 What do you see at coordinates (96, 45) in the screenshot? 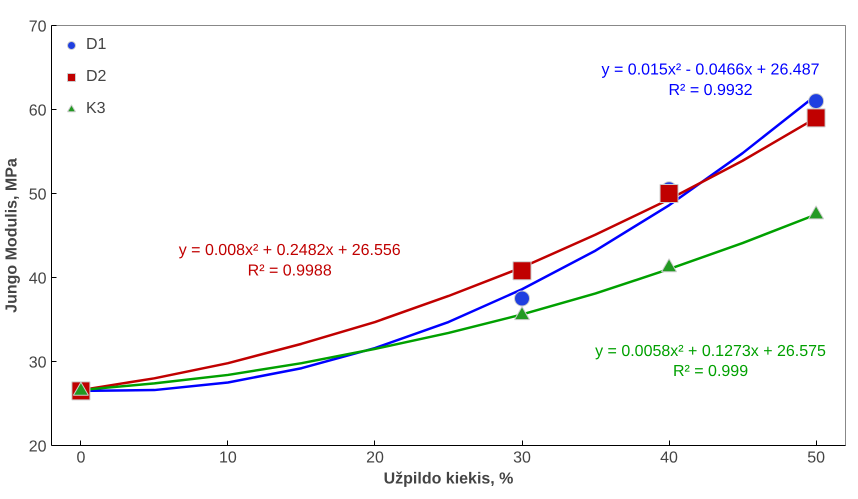
I see `legend-label: D1` at bounding box center [96, 45].